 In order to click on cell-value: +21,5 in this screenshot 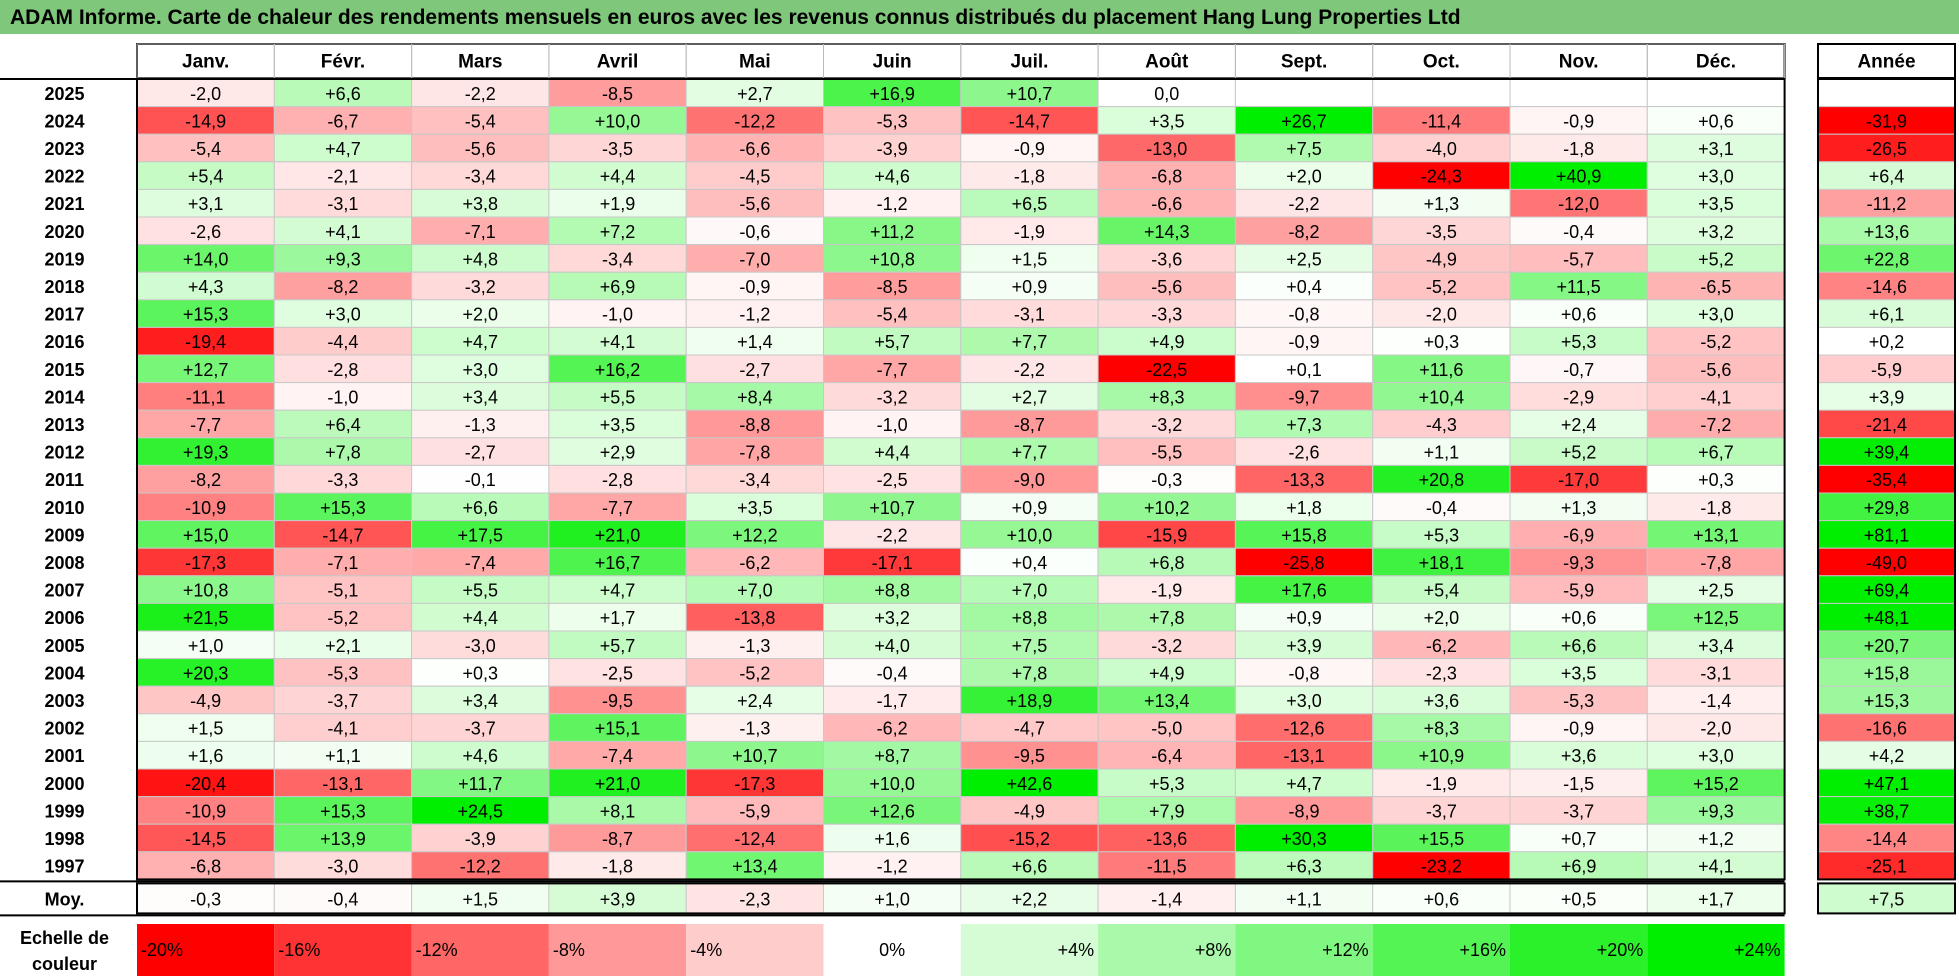, I will do `click(206, 618)`.